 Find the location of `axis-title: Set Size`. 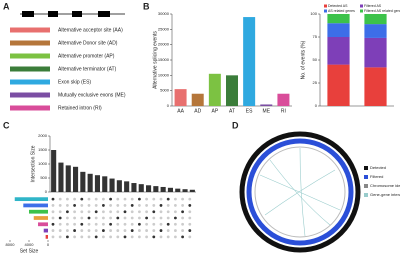

axis-title: Set Size is located at coordinates (29, 251).